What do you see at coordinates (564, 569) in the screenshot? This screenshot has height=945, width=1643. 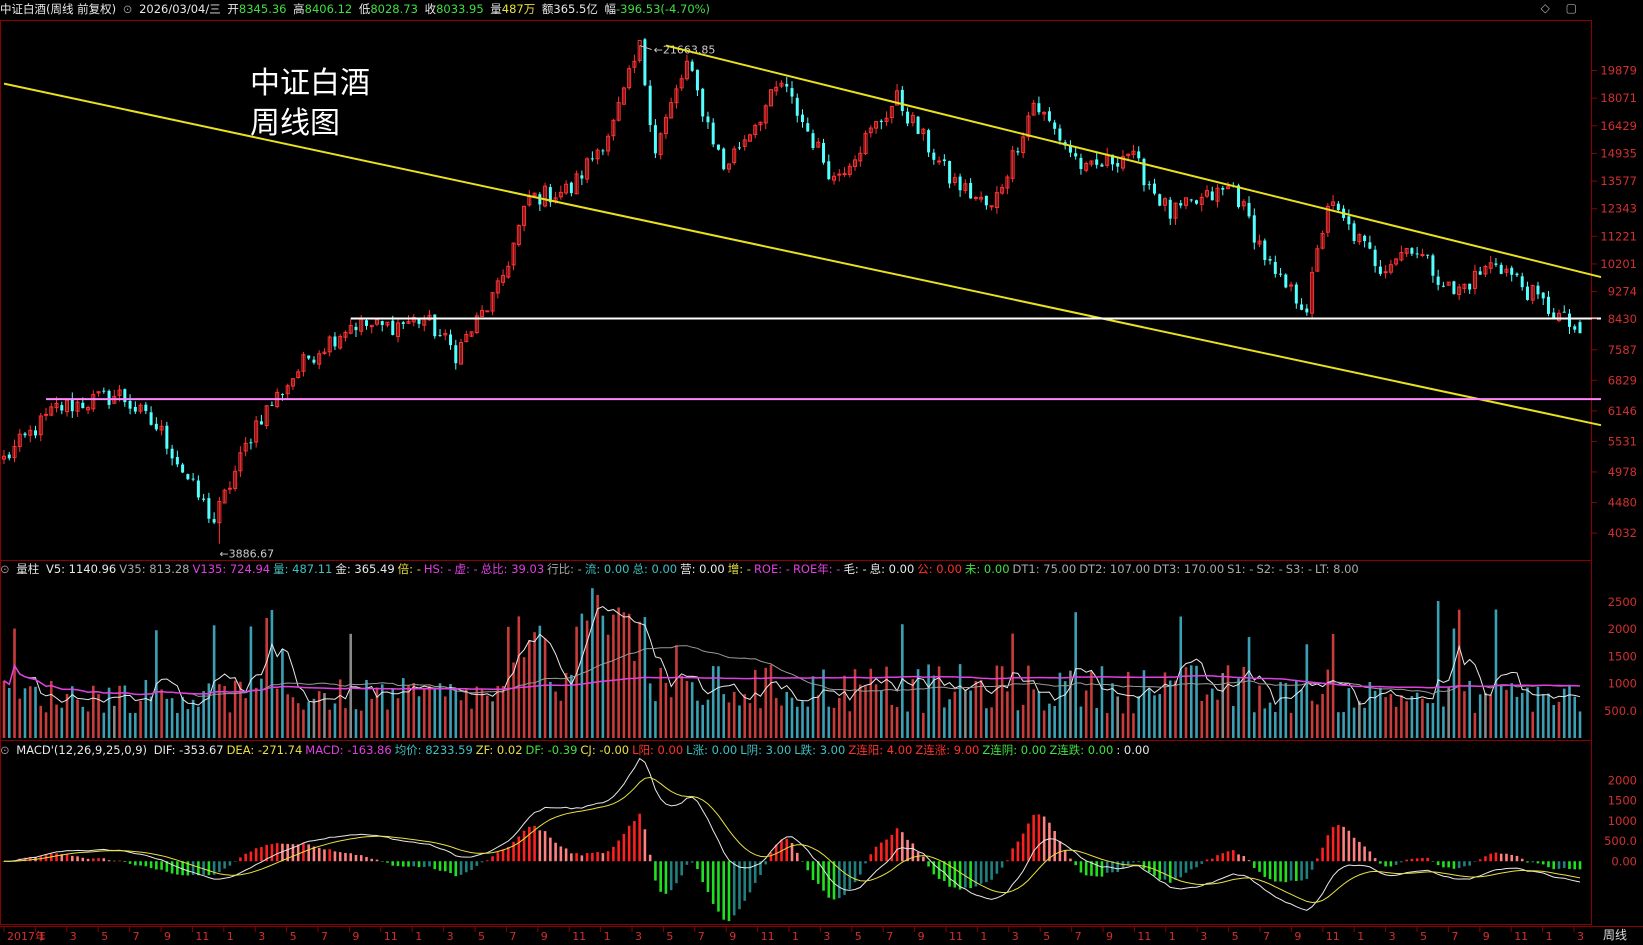 I see `volume-indicator-value: 行比: -` at bounding box center [564, 569].